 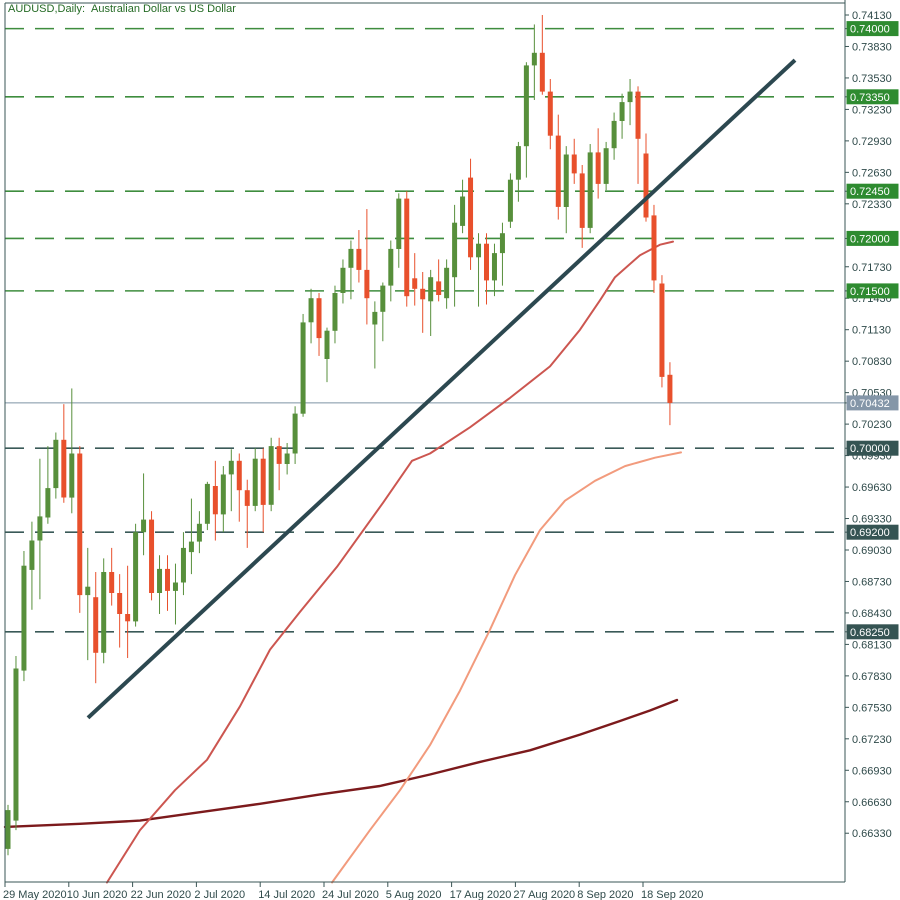 I want to click on level-price-box, so click(x=872, y=97).